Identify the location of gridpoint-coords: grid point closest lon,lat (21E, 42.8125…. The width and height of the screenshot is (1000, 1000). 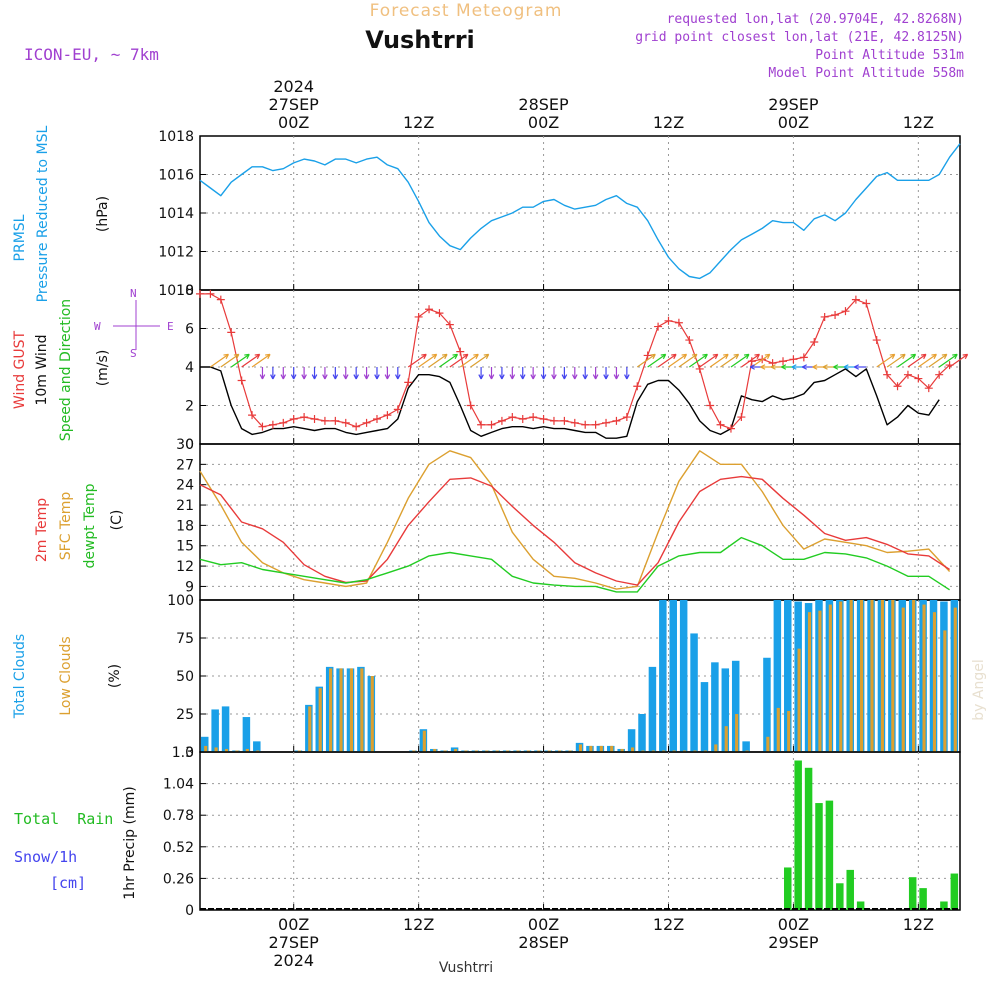
(799, 37).